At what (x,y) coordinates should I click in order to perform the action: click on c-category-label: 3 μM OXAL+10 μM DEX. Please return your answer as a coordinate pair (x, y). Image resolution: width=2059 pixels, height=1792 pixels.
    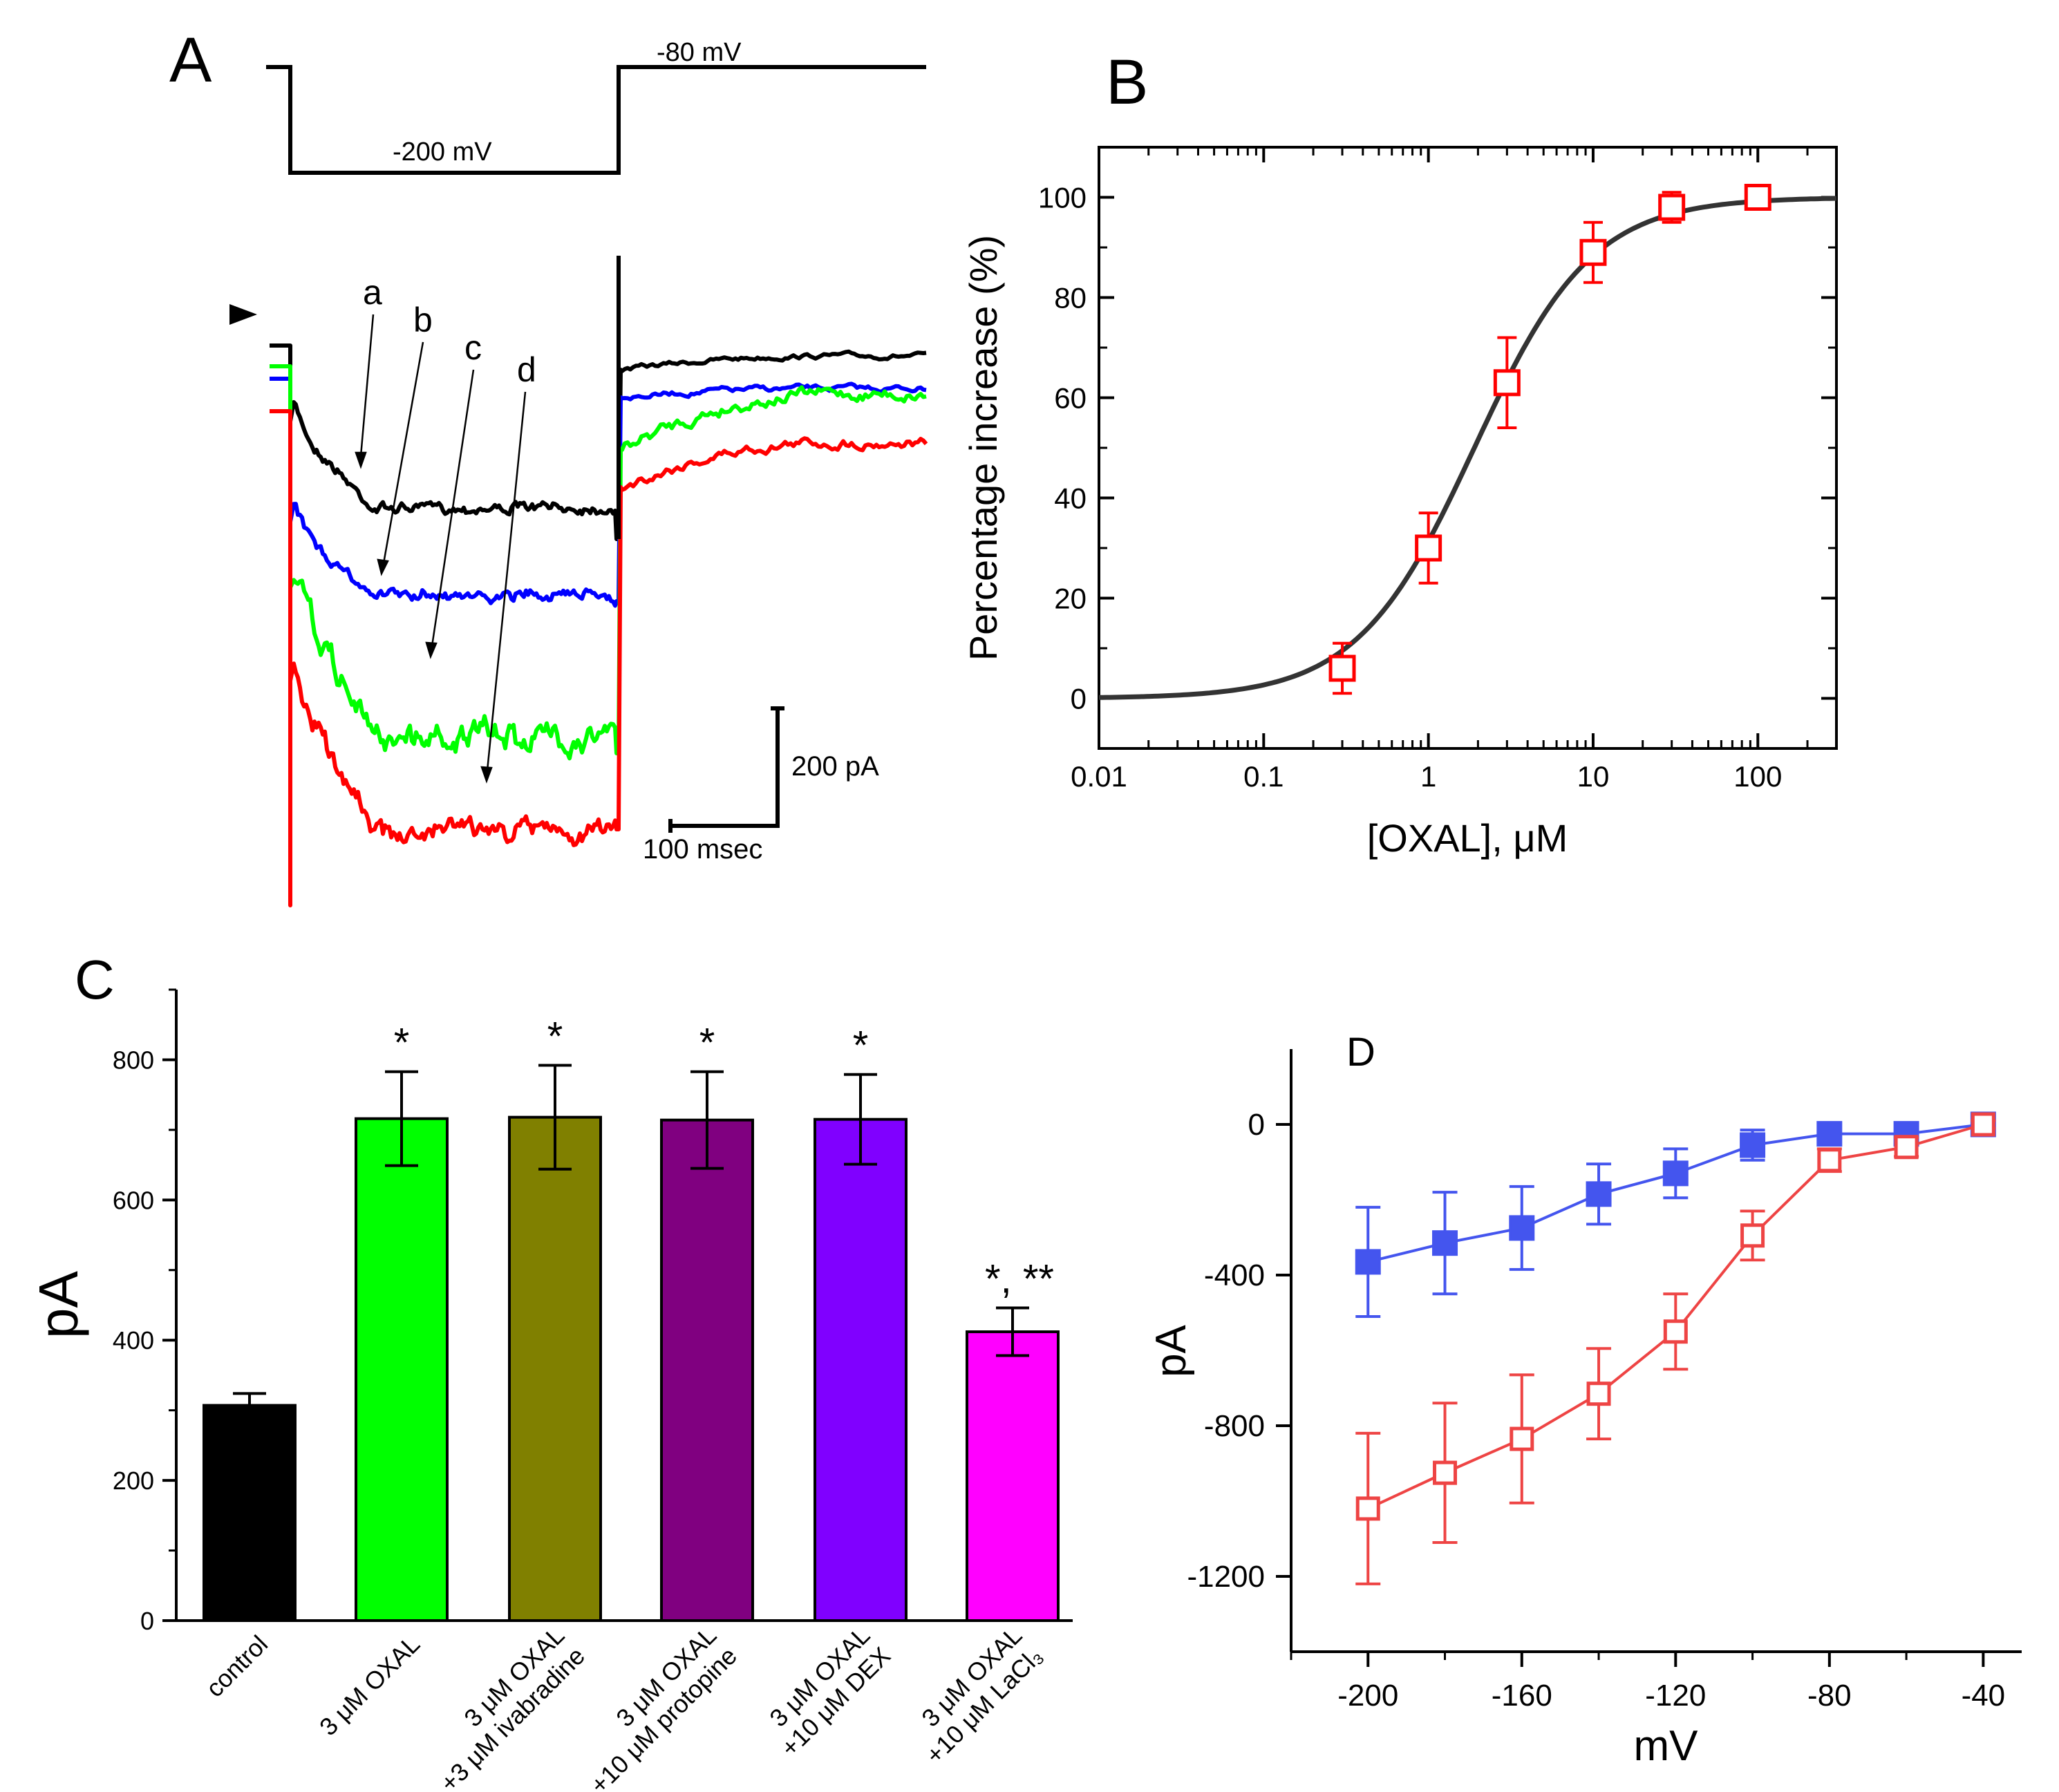
    Looking at the image, I should click on (825, 1692).